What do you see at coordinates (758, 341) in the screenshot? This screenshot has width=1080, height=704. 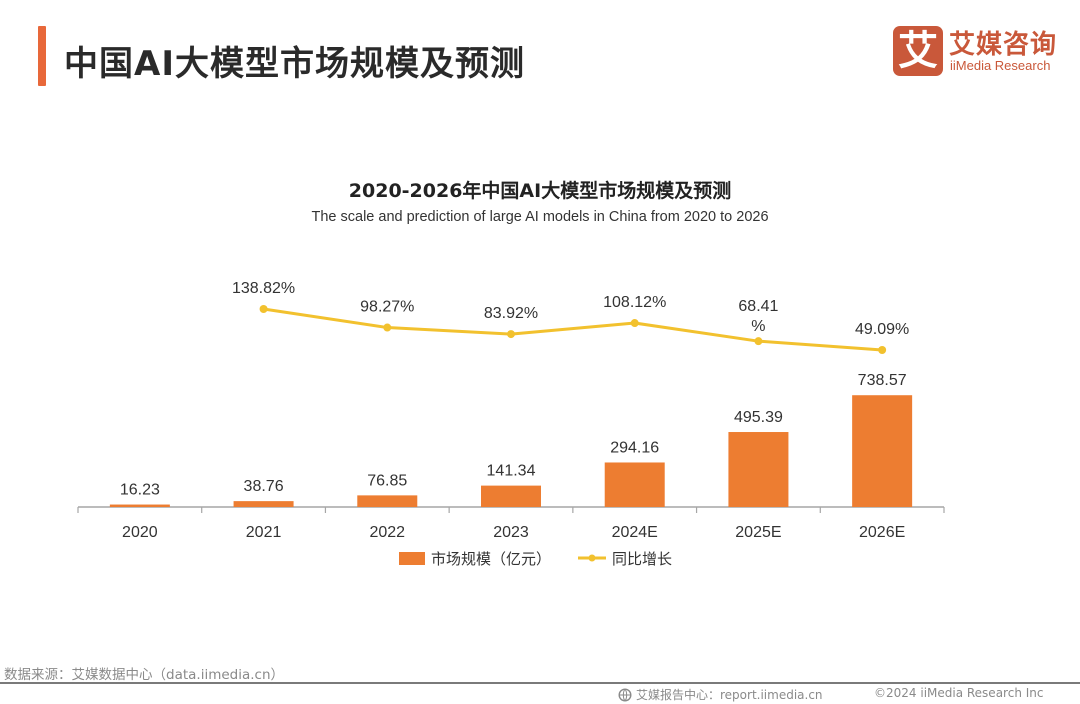 I see `growth-point-2025E` at bounding box center [758, 341].